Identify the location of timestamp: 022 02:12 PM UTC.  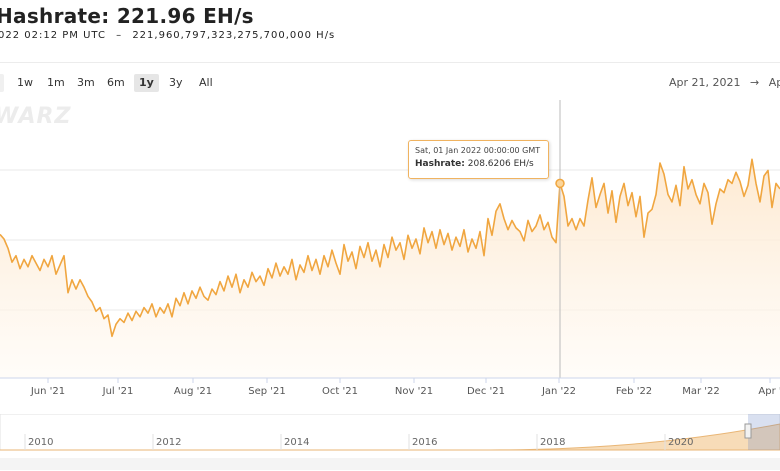
(53, 35).